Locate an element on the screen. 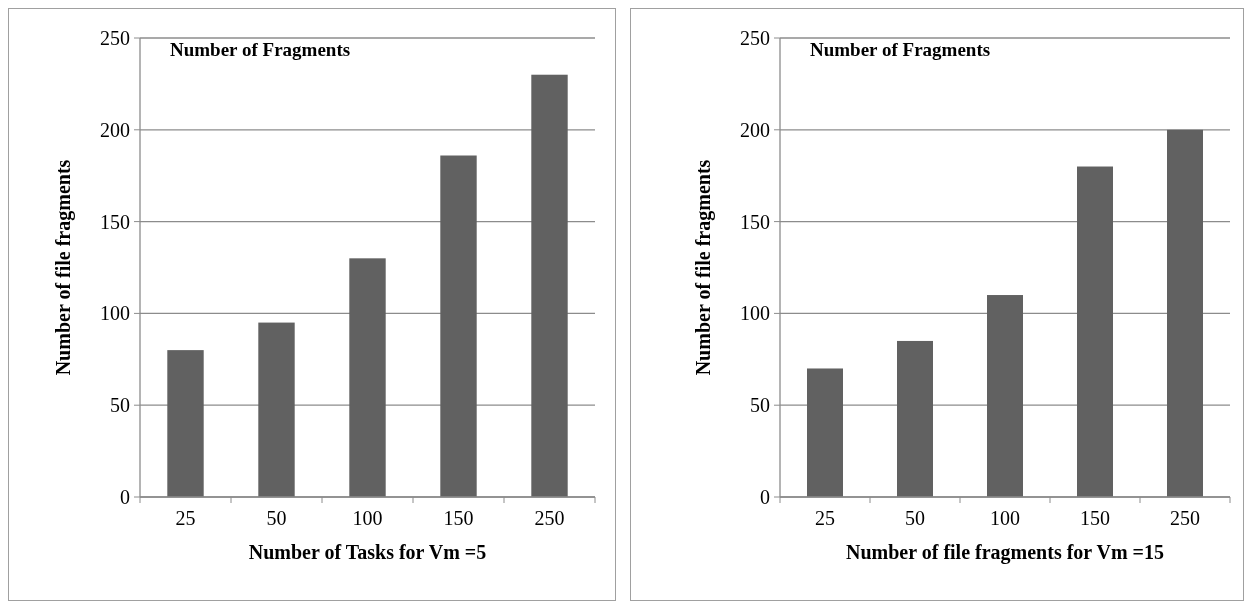 The width and height of the screenshot is (1251, 608). x-axis-title: Number of file fragments for Vm =15 is located at coordinates (1005, 552).